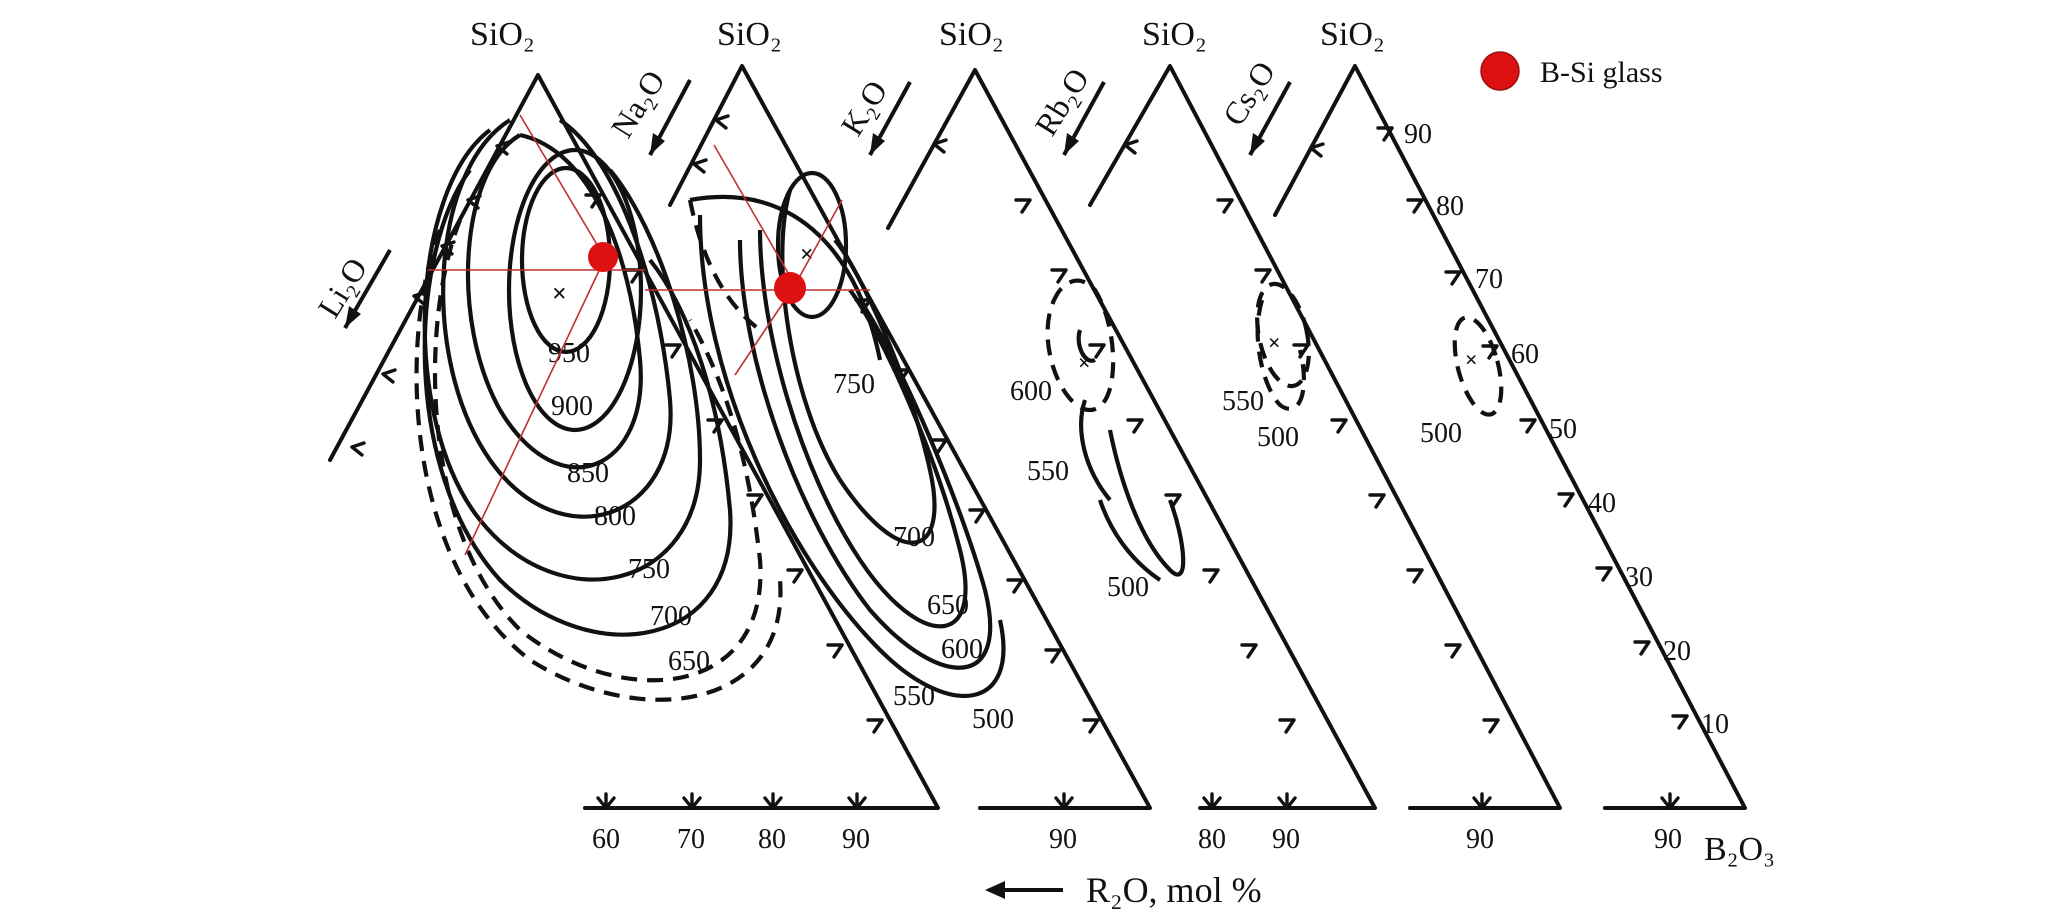  What do you see at coordinates (670, 117) in the screenshot?
I see `direction-arrow-na2o` at bounding box center [670, 117].